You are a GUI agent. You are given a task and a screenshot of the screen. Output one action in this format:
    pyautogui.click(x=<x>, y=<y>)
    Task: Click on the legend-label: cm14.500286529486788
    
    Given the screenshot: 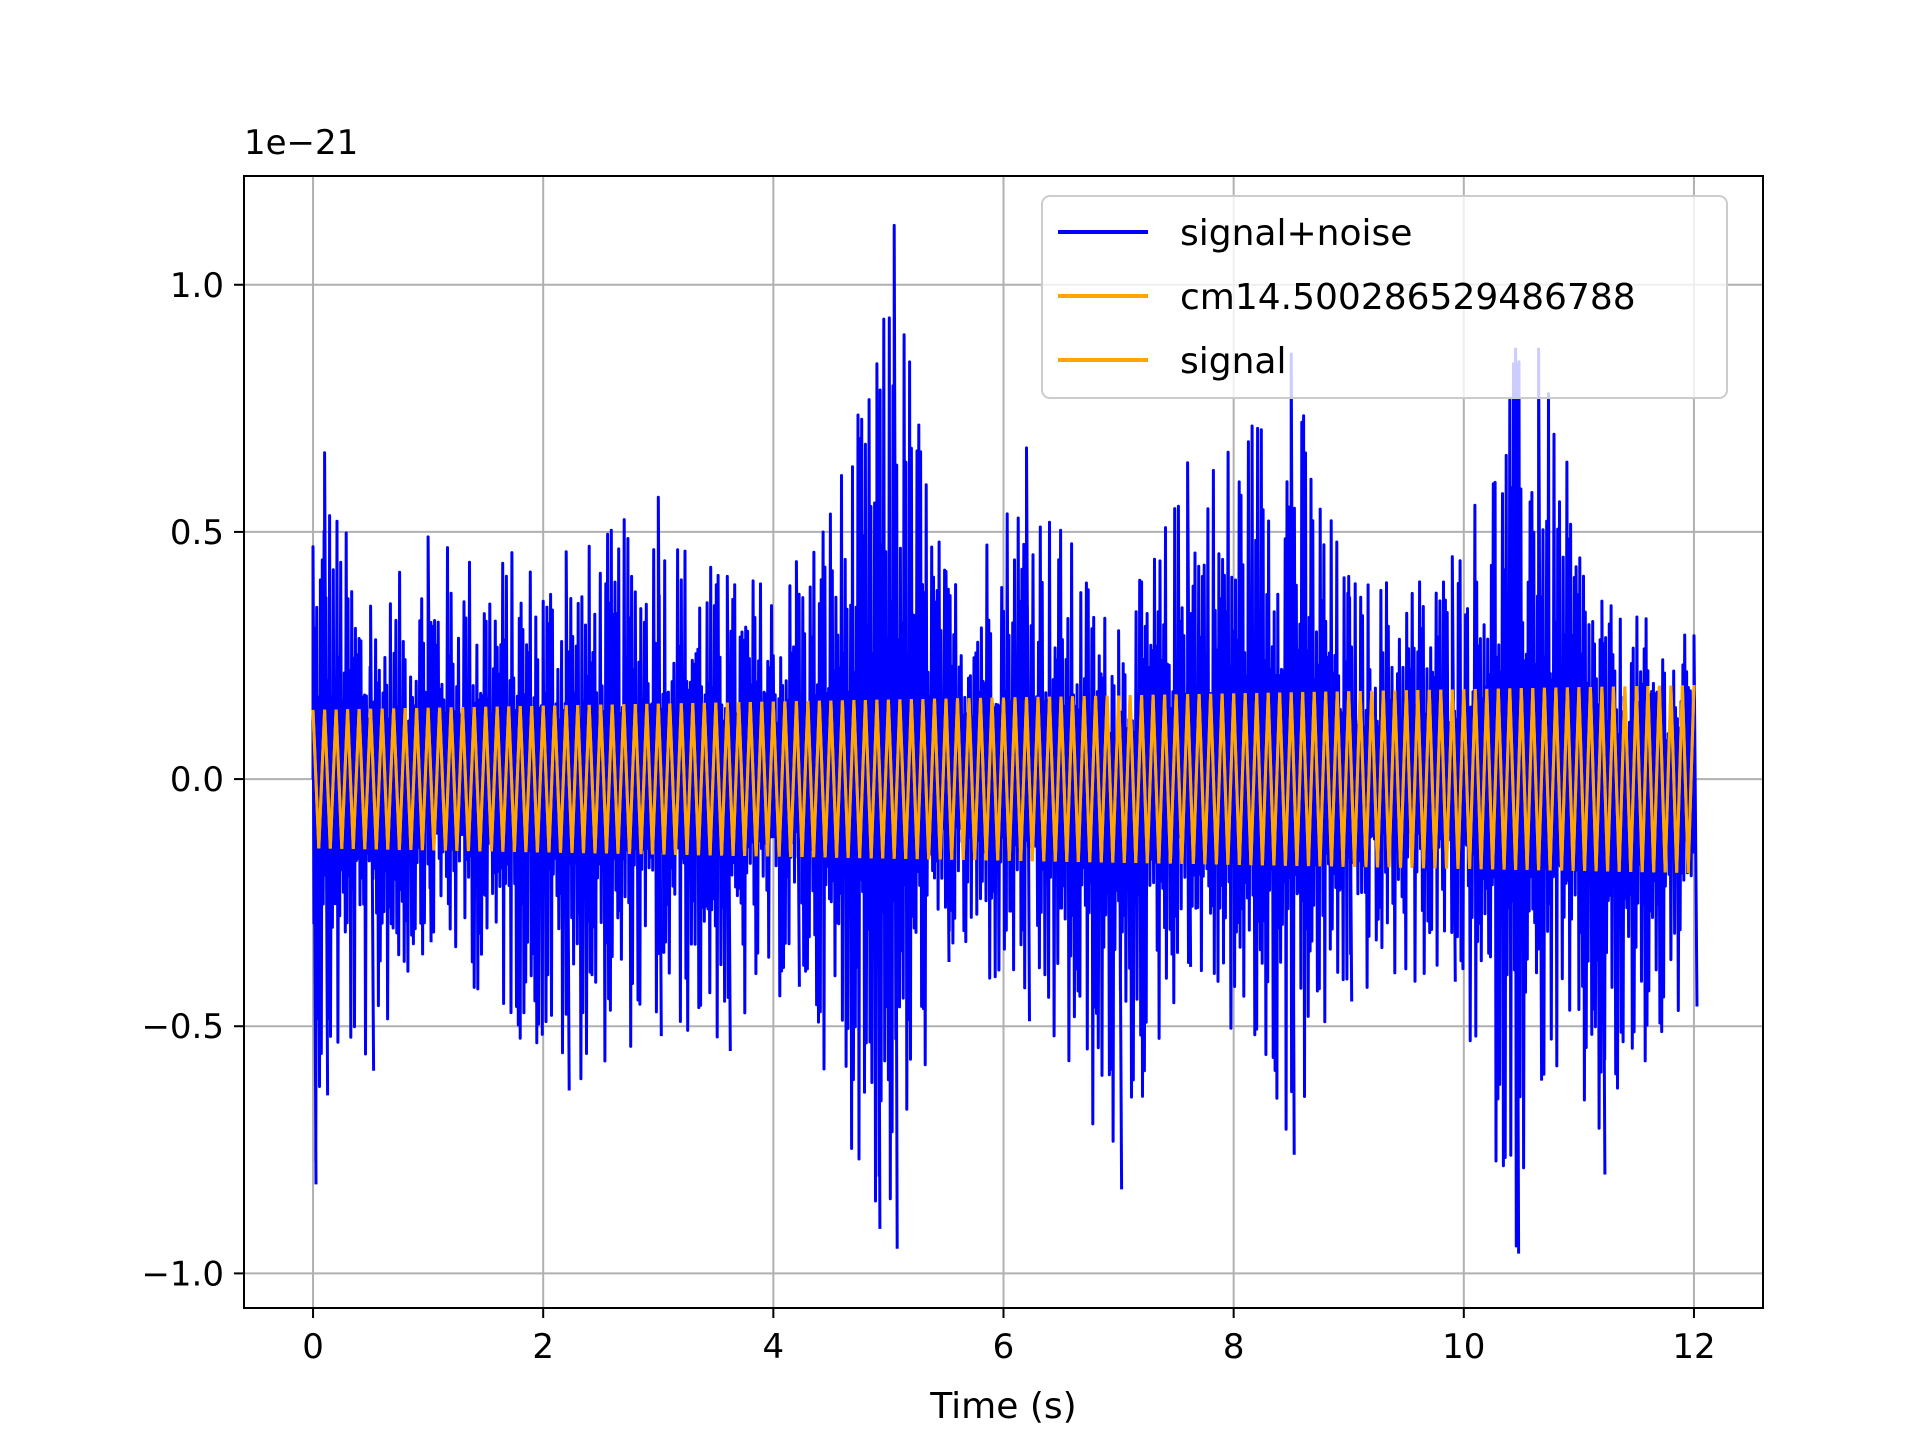 What is the action you would take?
    pyautogui.click(x=1408, y=297)
    